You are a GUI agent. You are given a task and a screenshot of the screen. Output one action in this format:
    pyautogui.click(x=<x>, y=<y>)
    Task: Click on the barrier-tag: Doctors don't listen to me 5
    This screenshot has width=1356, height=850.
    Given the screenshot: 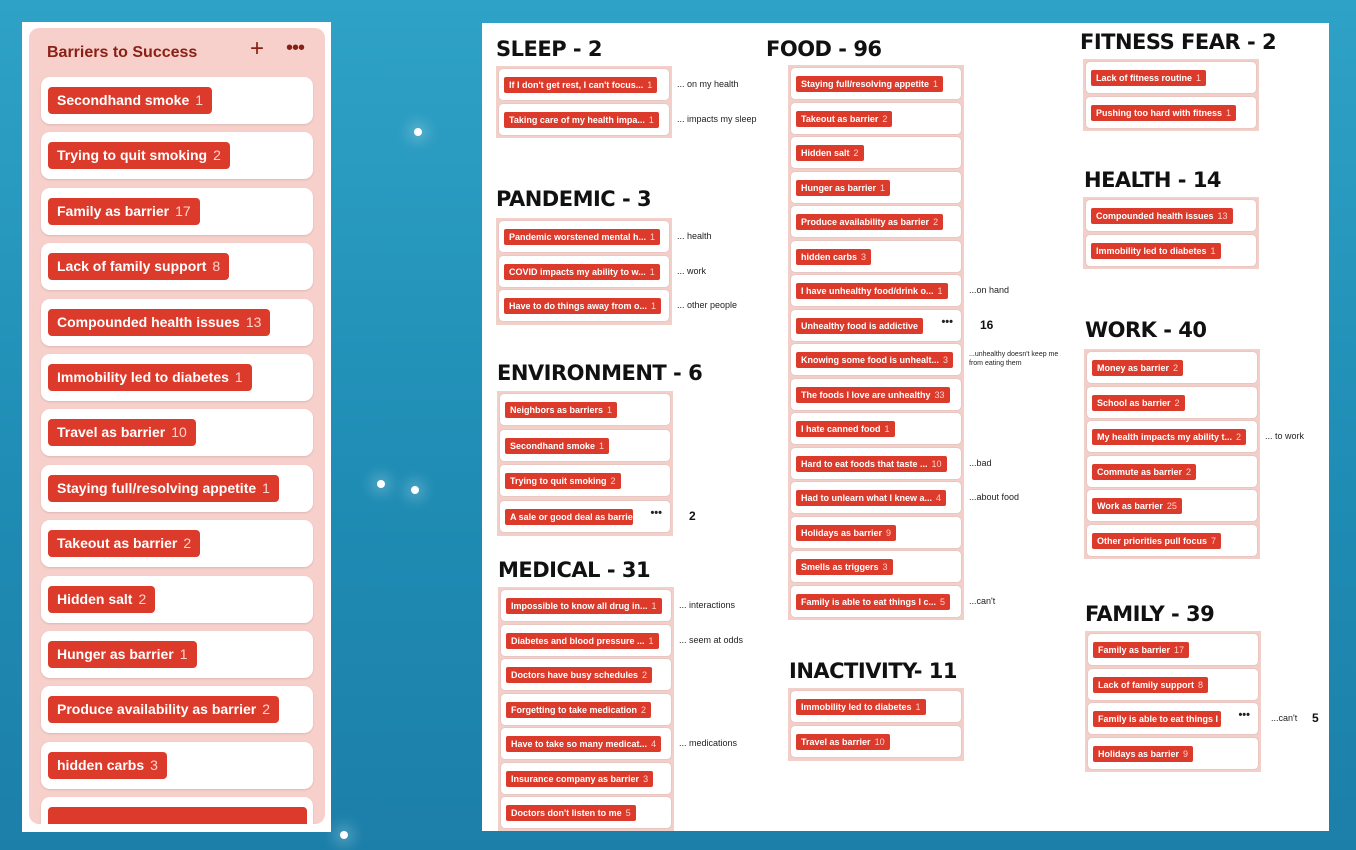 What is the action you would take?
    pyautogui.click(x=571, y=813)
    